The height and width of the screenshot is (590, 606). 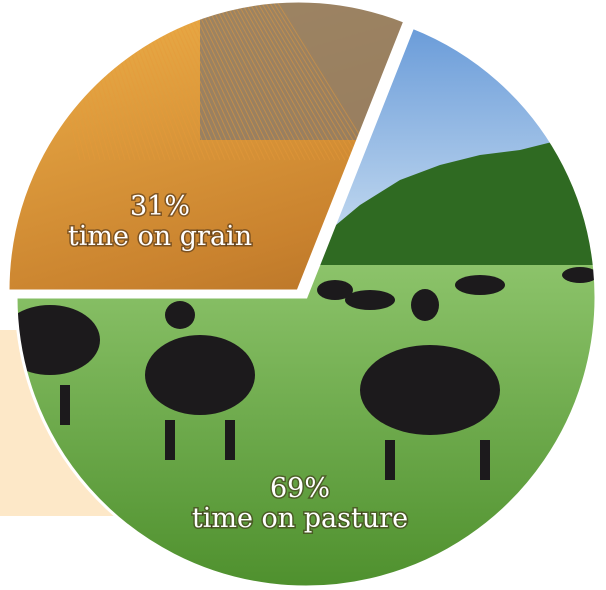 What do you see at coordinates (300, 518) in the screenshot?
I see `category-label: time on pasture` at bounding box center [300, 518].